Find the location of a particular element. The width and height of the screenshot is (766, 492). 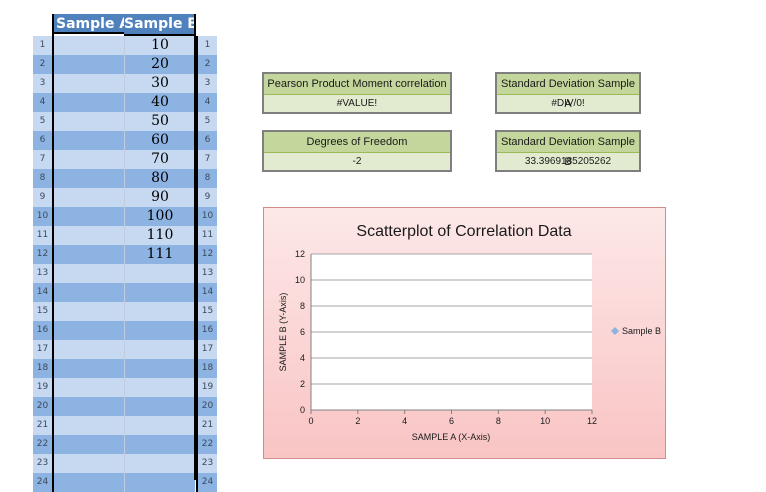

row-number-left: 6 is located at coordinates (43, 140).